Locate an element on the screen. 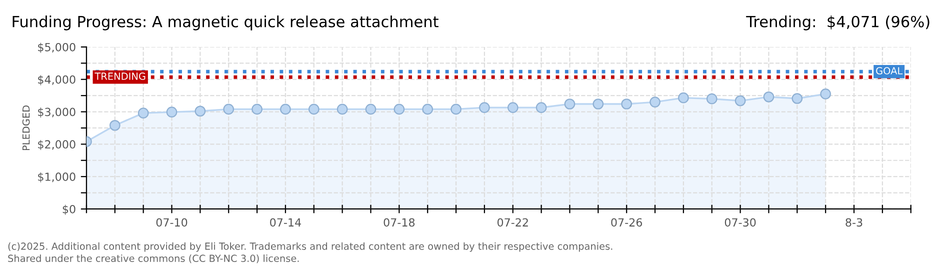 Image resolution: width=940 pixels, height=270 pixels. x-tick-label: 07-22 is located at coordinates (512, 222).